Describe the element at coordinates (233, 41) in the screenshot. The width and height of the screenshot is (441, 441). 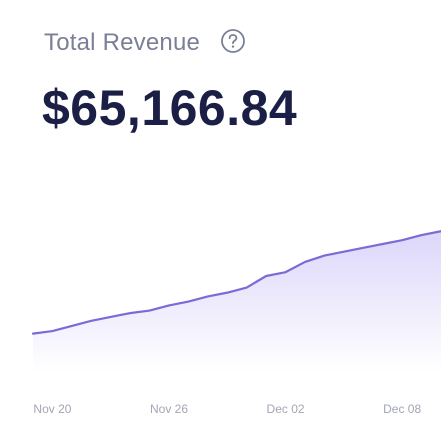
I see `question-circle-icon` at that location.